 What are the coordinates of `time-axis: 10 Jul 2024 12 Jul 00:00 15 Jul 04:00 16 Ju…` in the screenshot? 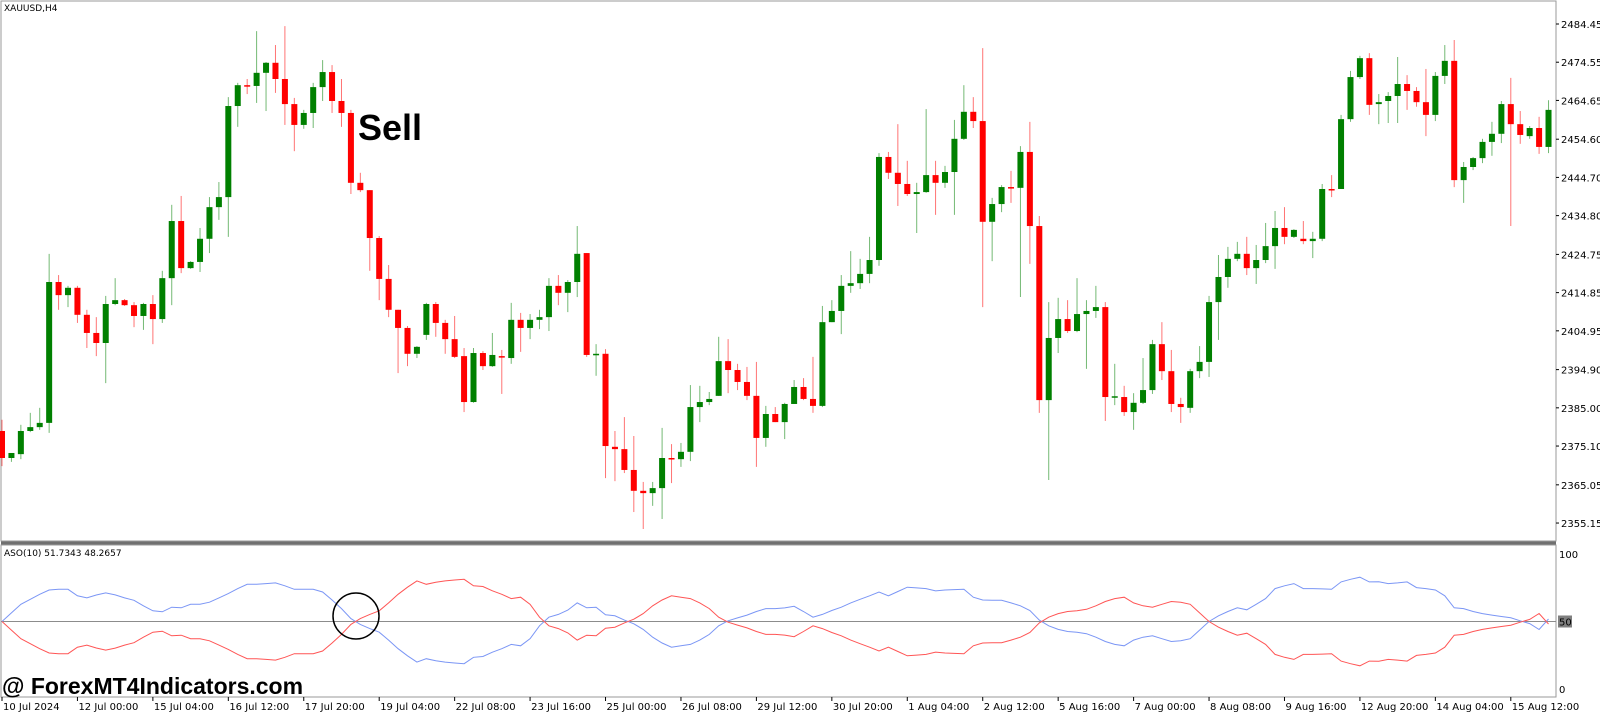 It's located at (790, 705).